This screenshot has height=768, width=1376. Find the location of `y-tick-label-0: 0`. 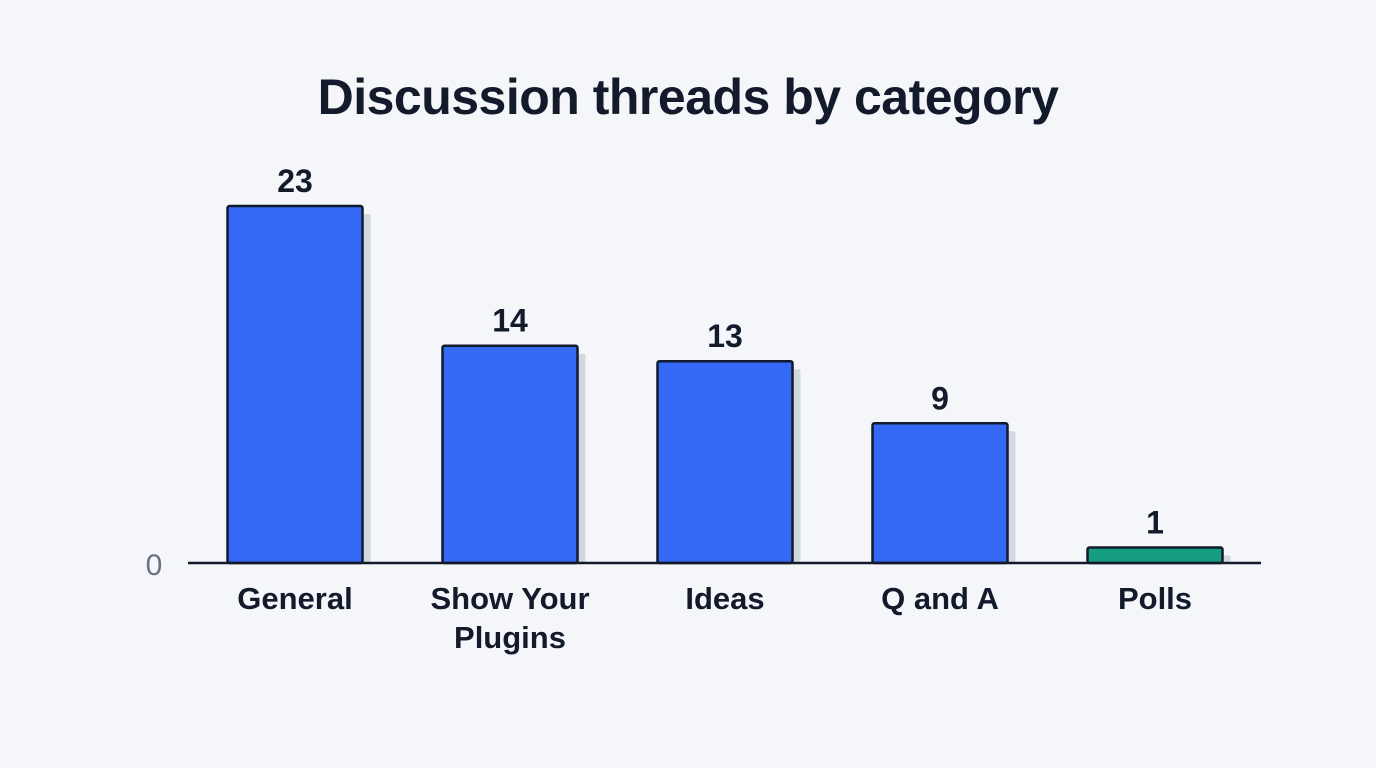

y-tick-label-0: 0 is located at coordinates (154, 565).